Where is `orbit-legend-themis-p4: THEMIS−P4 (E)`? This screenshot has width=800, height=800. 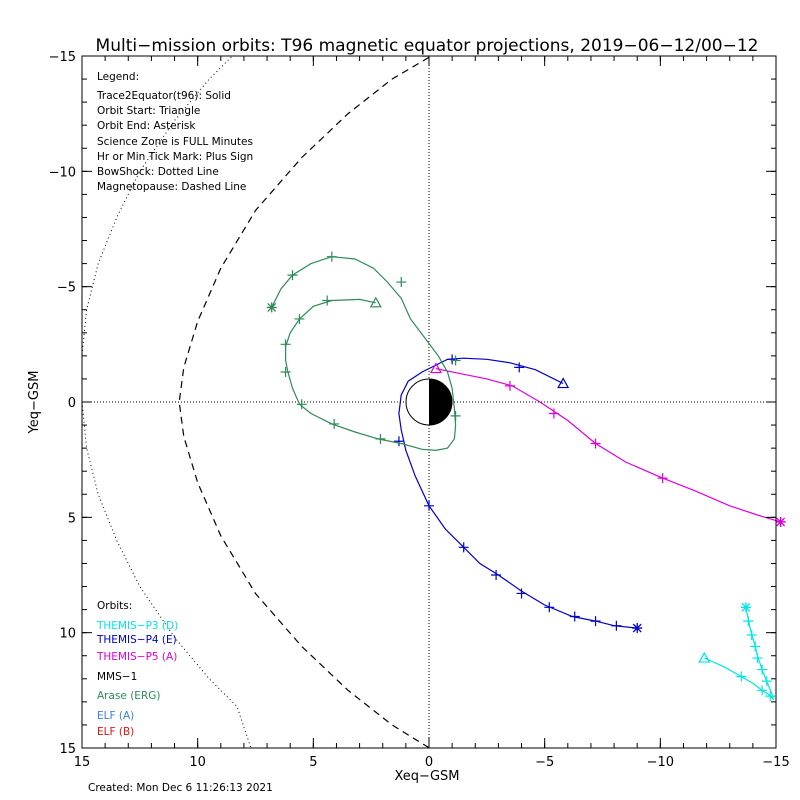
orbit-legend-themis-p4: THEMIS−P4 (E) is located at coordinates (136, 640).